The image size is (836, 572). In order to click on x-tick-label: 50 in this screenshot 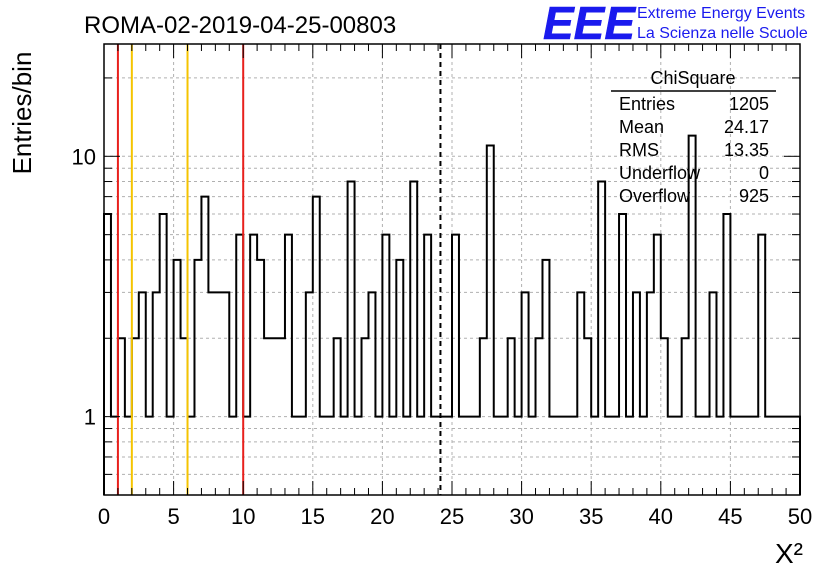, I will do `click(800, 516)`.